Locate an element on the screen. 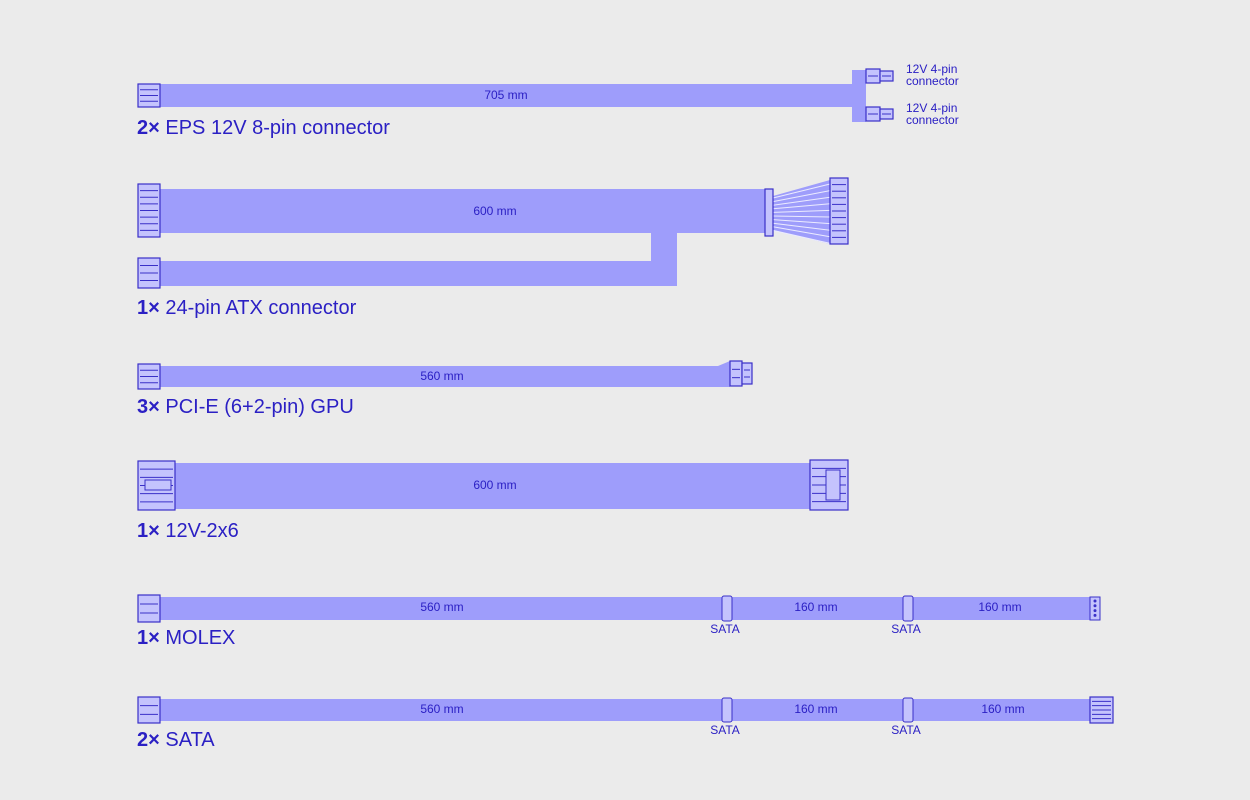 The height and width of the screenshot is (800, 1250). cable-title: 2× EPS 12V 8-pin connector is located at coordinates (263, 128).